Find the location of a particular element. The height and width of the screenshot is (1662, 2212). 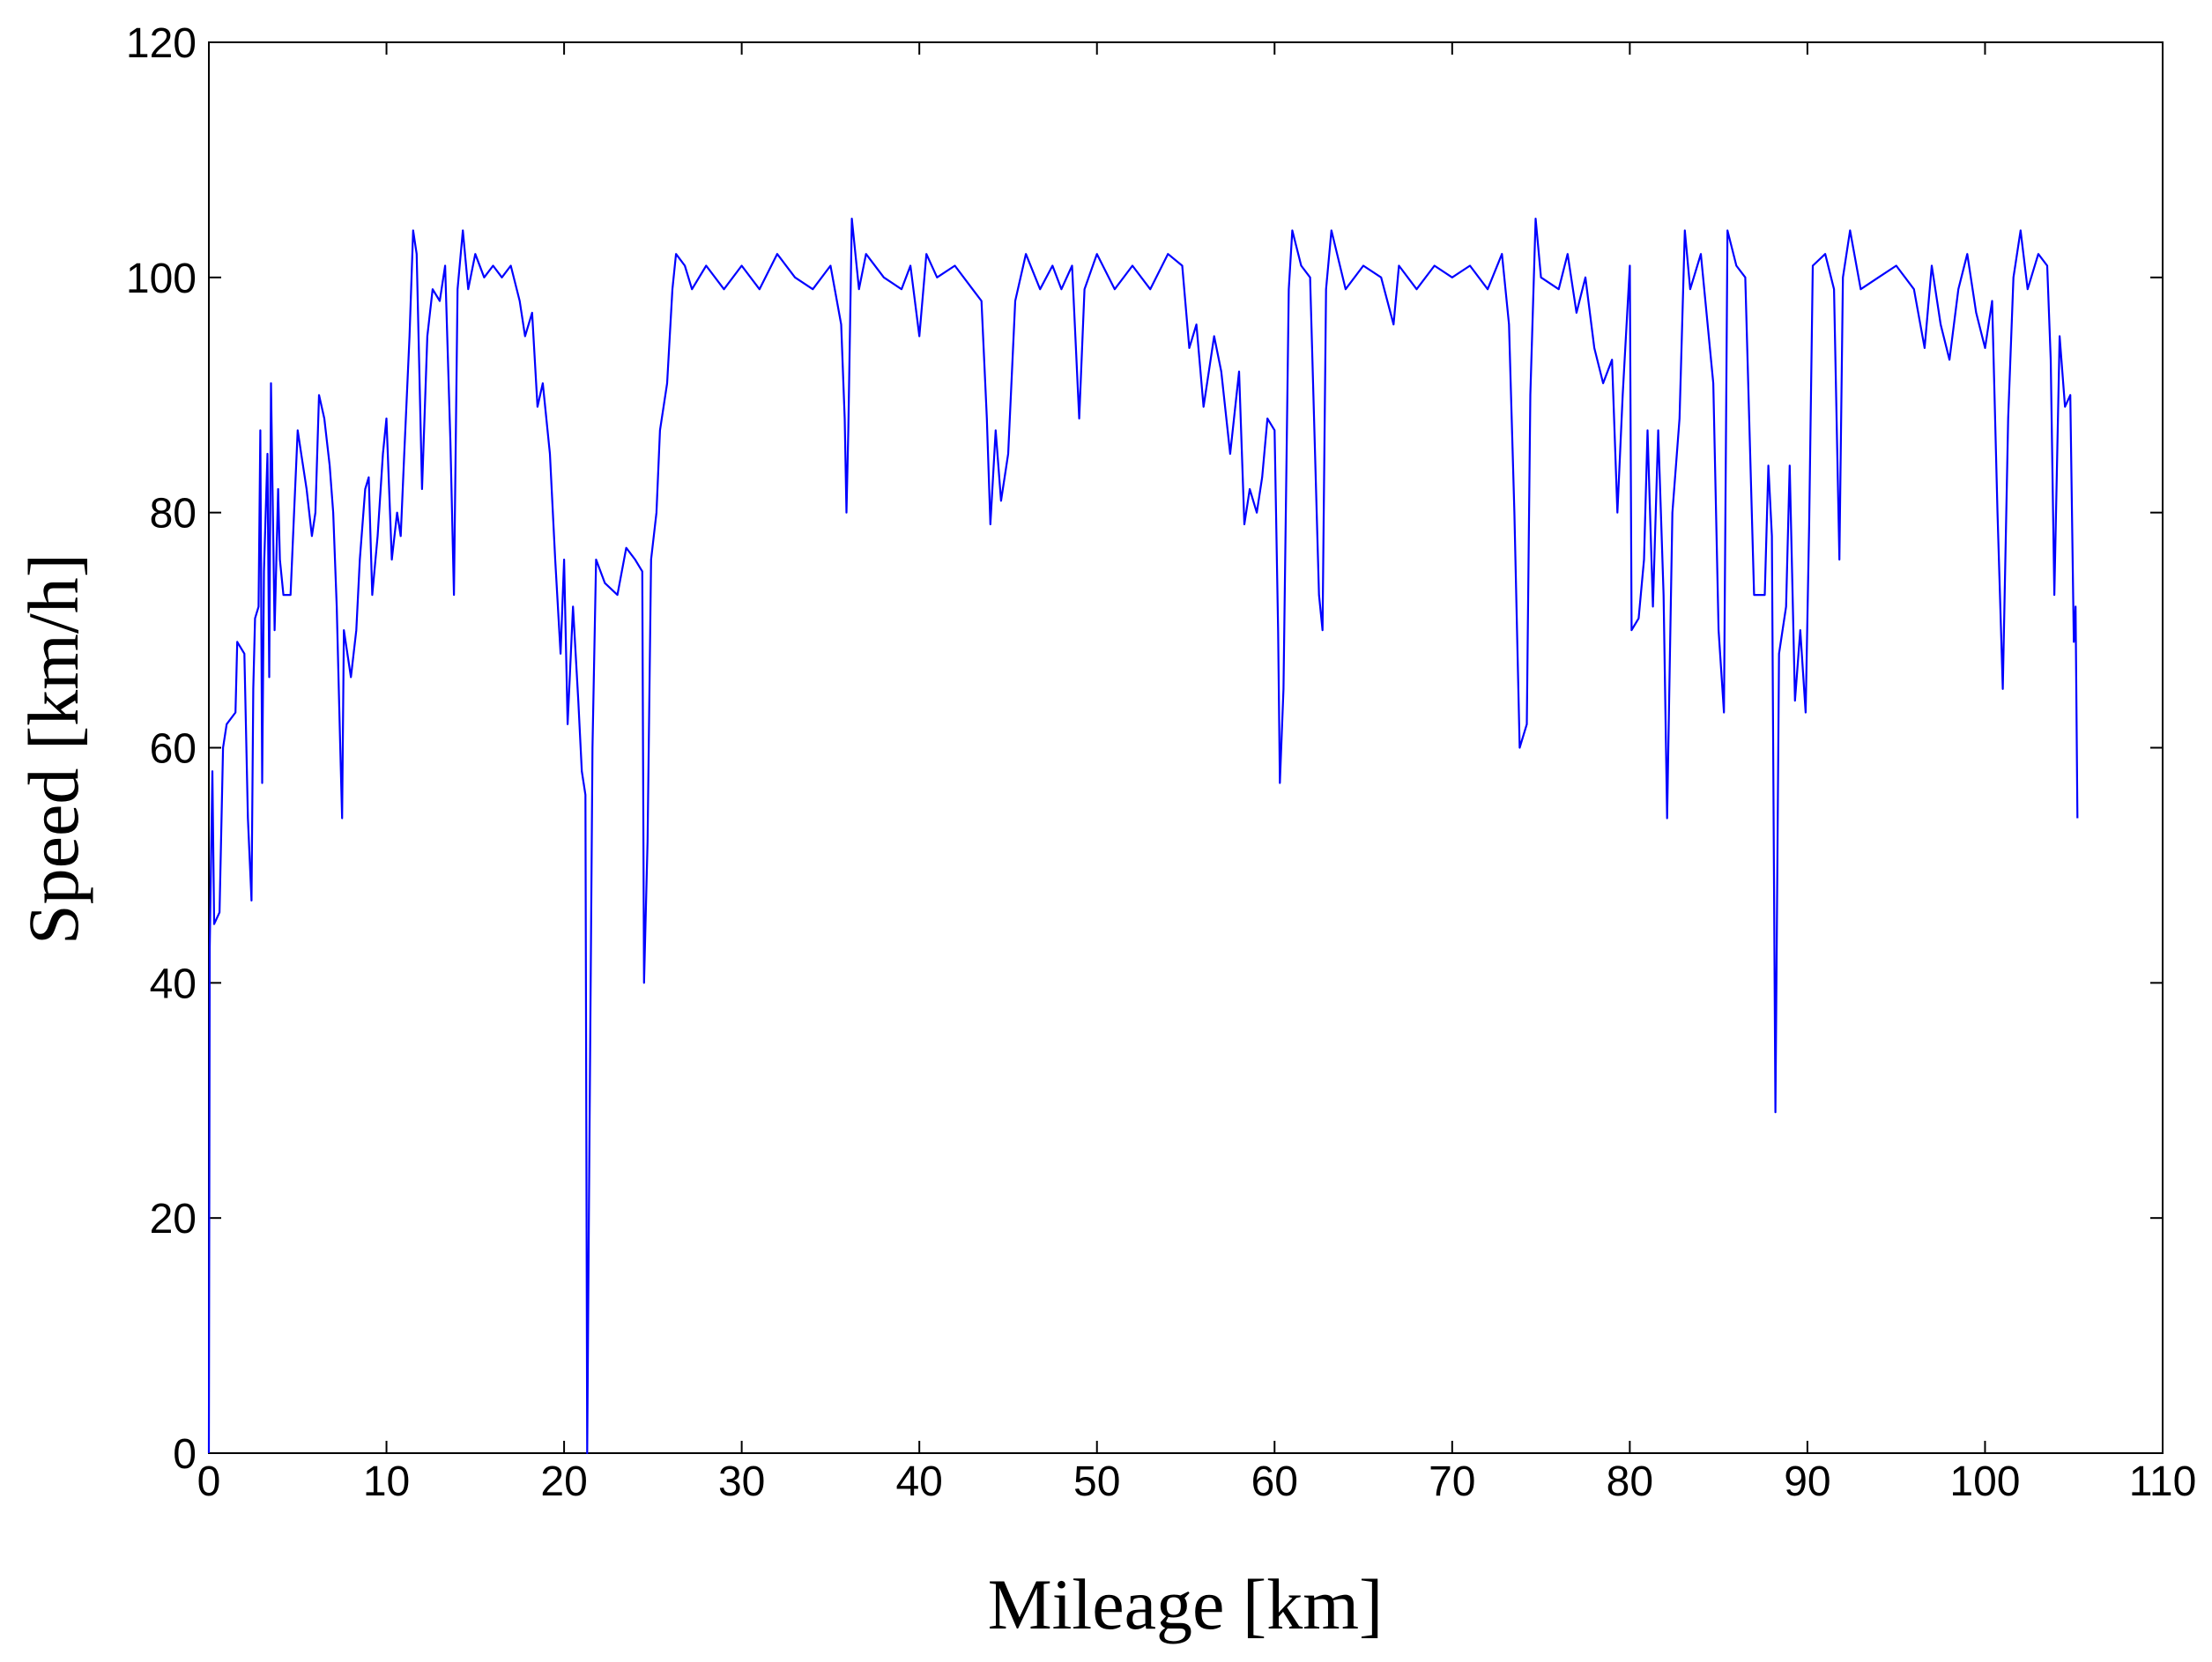

x-tick-label: 10 is located at coordinates (387, 1481).